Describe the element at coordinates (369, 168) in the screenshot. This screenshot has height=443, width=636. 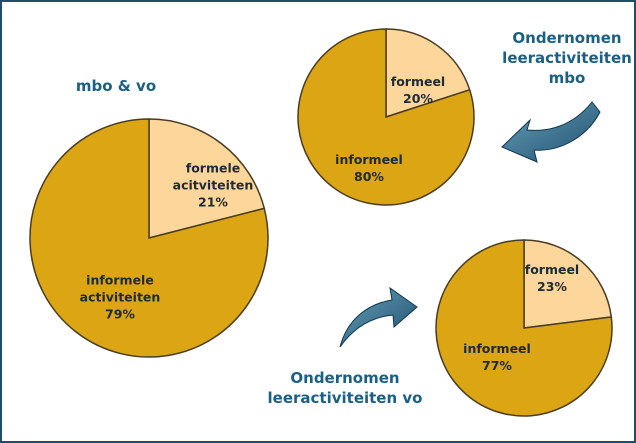
I see `slice-label: informeel 80%` at that location.